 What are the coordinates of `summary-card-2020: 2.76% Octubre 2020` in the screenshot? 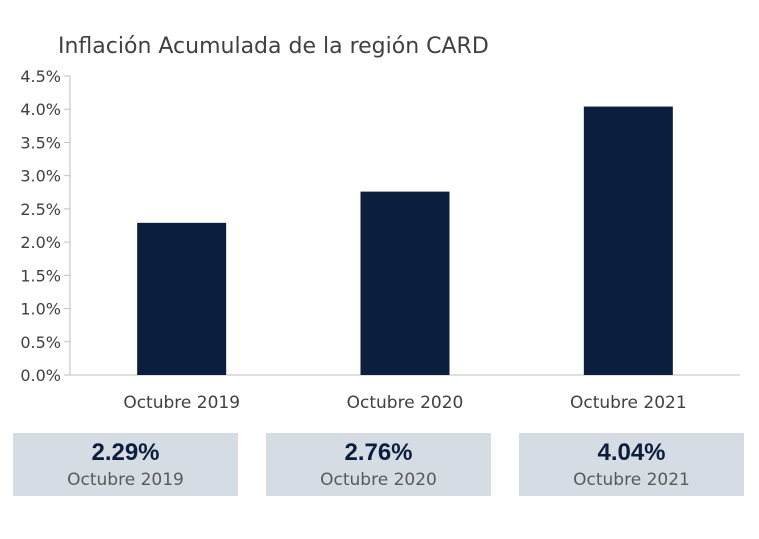 It's located at (378, 464).